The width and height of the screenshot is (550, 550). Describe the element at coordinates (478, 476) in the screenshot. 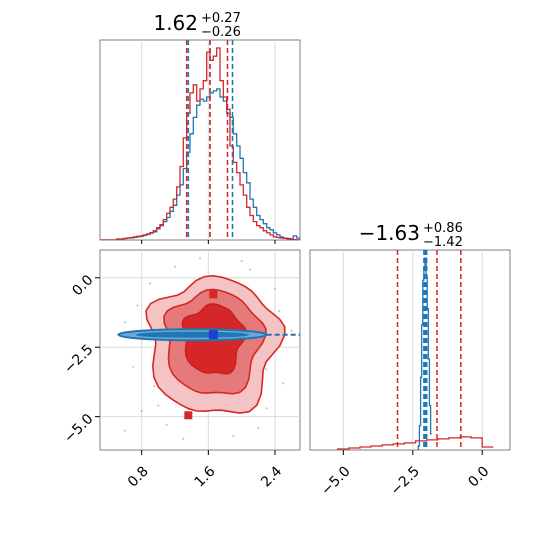

I see `tick-label-x-bottom-right: 0.0` at that location.